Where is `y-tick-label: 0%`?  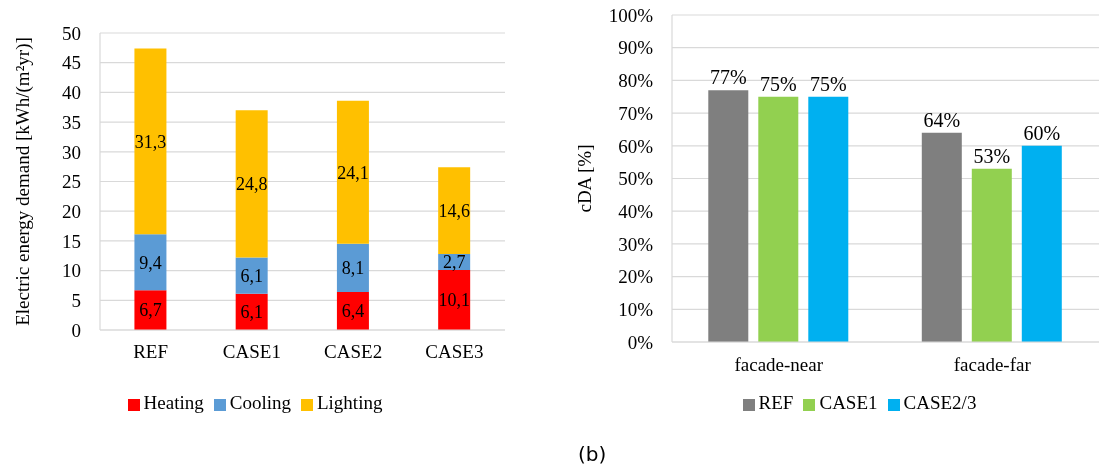 y-tick-label: 0% is located at coordinates (640, 342).